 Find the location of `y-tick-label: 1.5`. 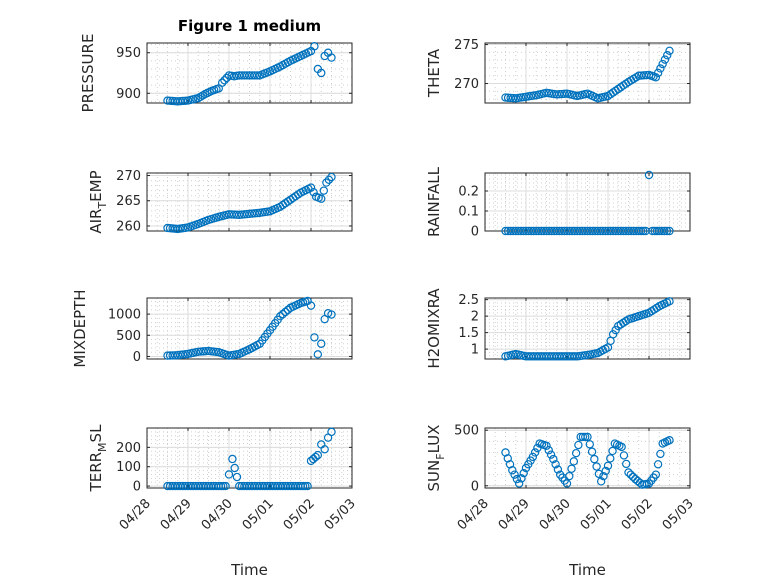

y-tick-label: 1.5 is located at coordinates (468, 333).